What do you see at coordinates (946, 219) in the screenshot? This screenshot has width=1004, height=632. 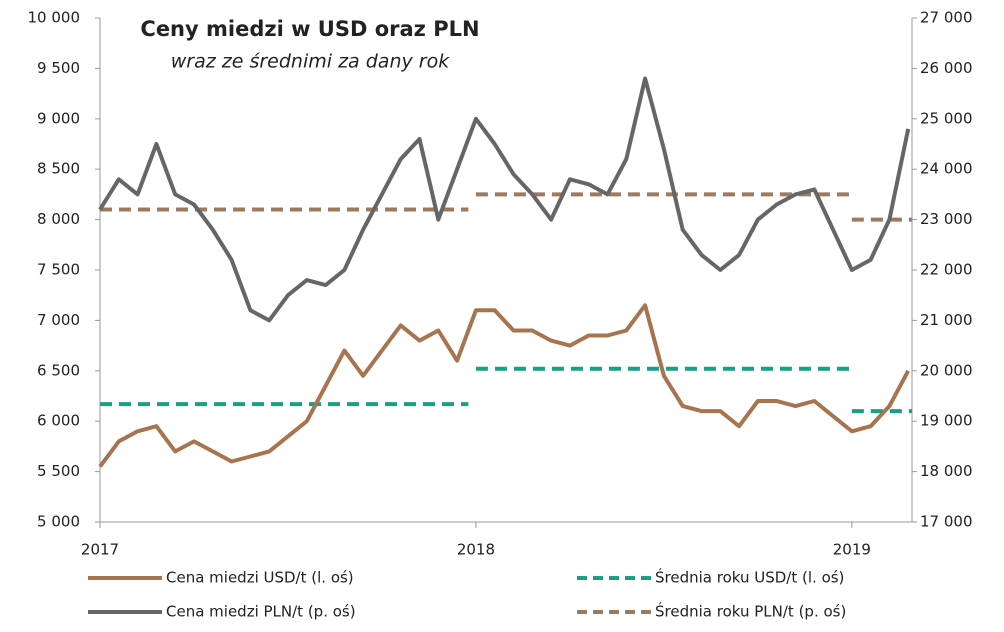 I see `y2-tick-label: 23 000` at bounding box center [946, 219].